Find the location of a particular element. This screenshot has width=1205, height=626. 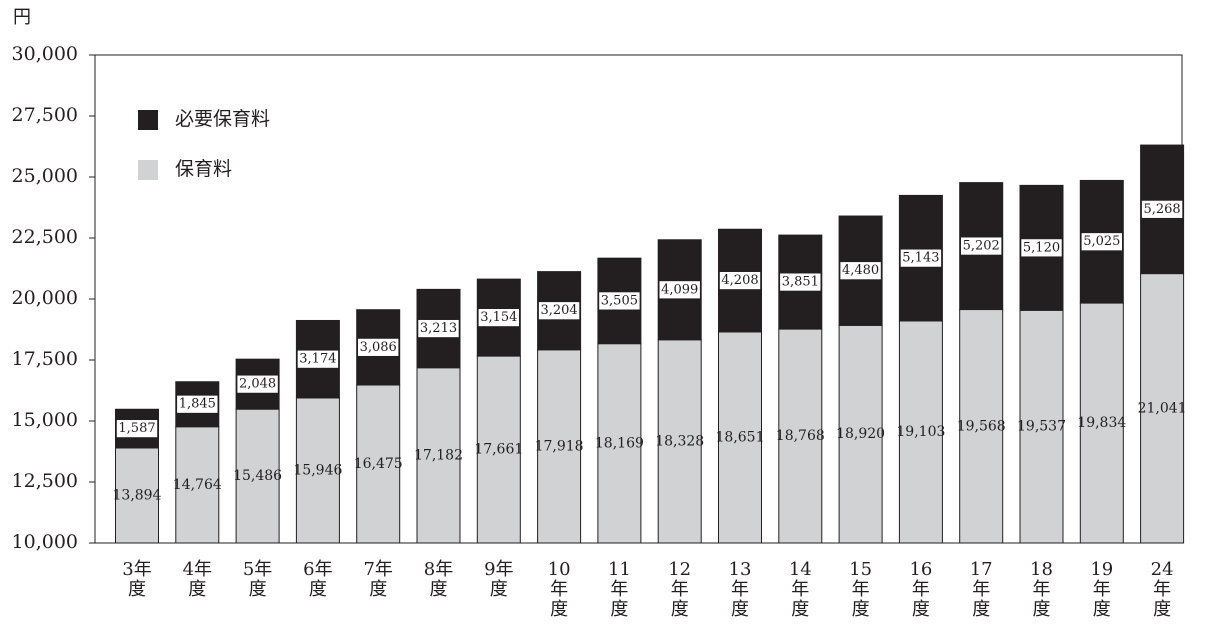

value-label: 13,894 is located at coordinates (137, 495).